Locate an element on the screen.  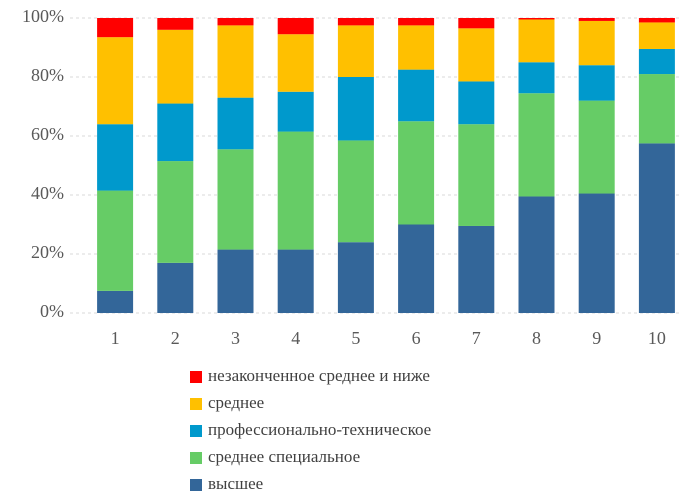
x-tick-label: 9 is located at coordinates (596, 338).